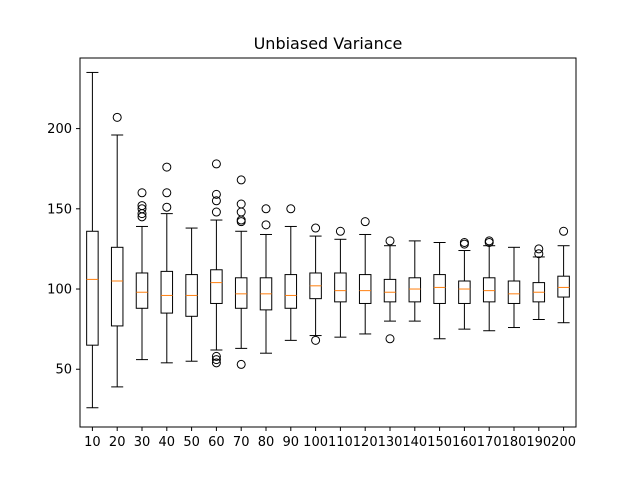 The height and width of the screenshot is (480, 640). I want to click on x-tick-label: 10, so click(92, 442).